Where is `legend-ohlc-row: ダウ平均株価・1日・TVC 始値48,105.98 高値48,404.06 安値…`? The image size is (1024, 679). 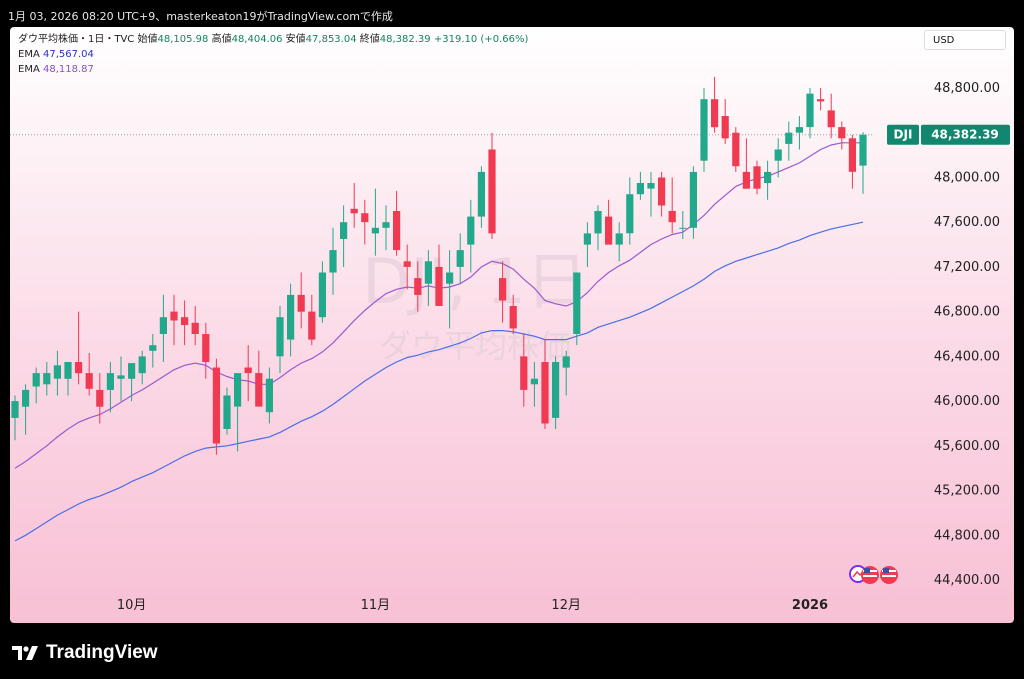 legend-ohlc-row: ダウ平均株価・1日・TVC 始値48,105.98 高値48,404.06 安値… is located at coordinates (273, 39).